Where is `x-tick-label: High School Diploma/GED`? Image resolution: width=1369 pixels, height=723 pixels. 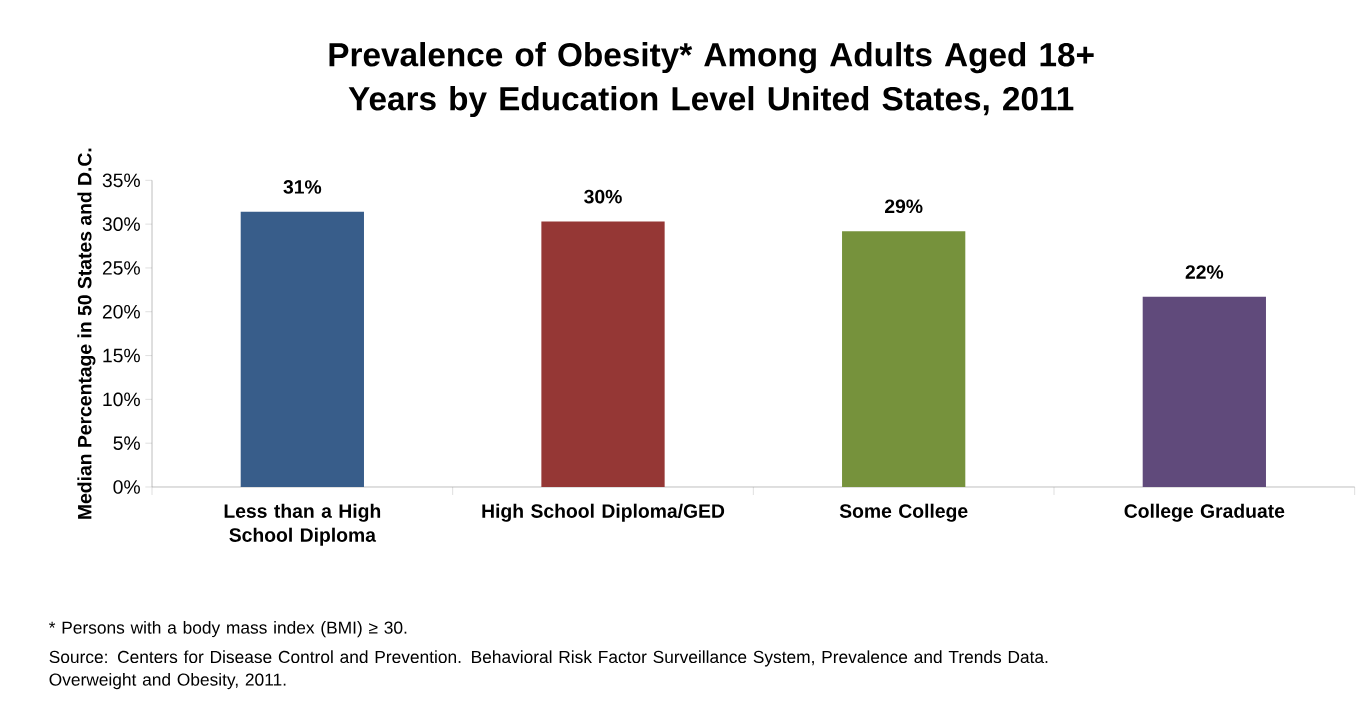
x-tick-label: High School Diploma/GED is located at coordinates (603, 512).